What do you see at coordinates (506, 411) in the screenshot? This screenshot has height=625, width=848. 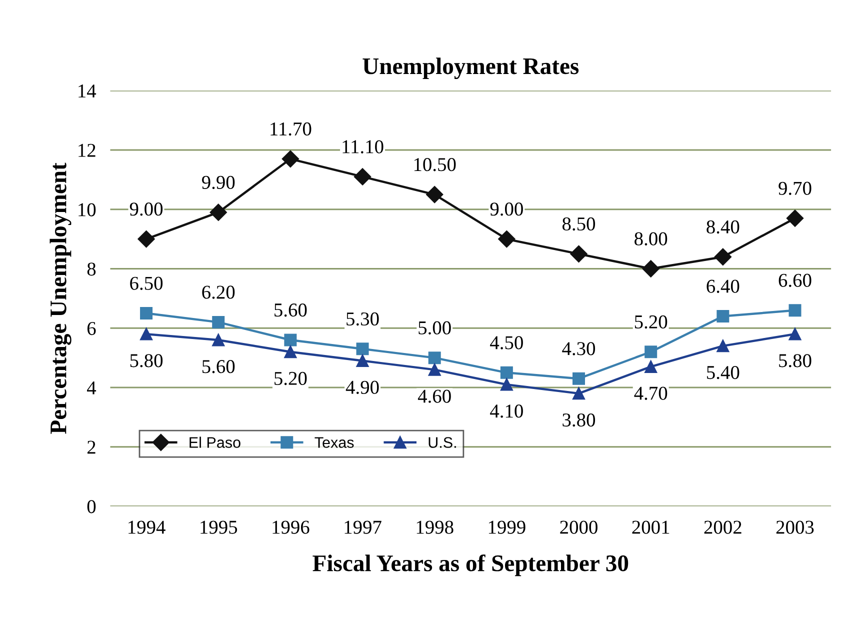 I see `data-label: 4.10` at bounding box center [506, 411].